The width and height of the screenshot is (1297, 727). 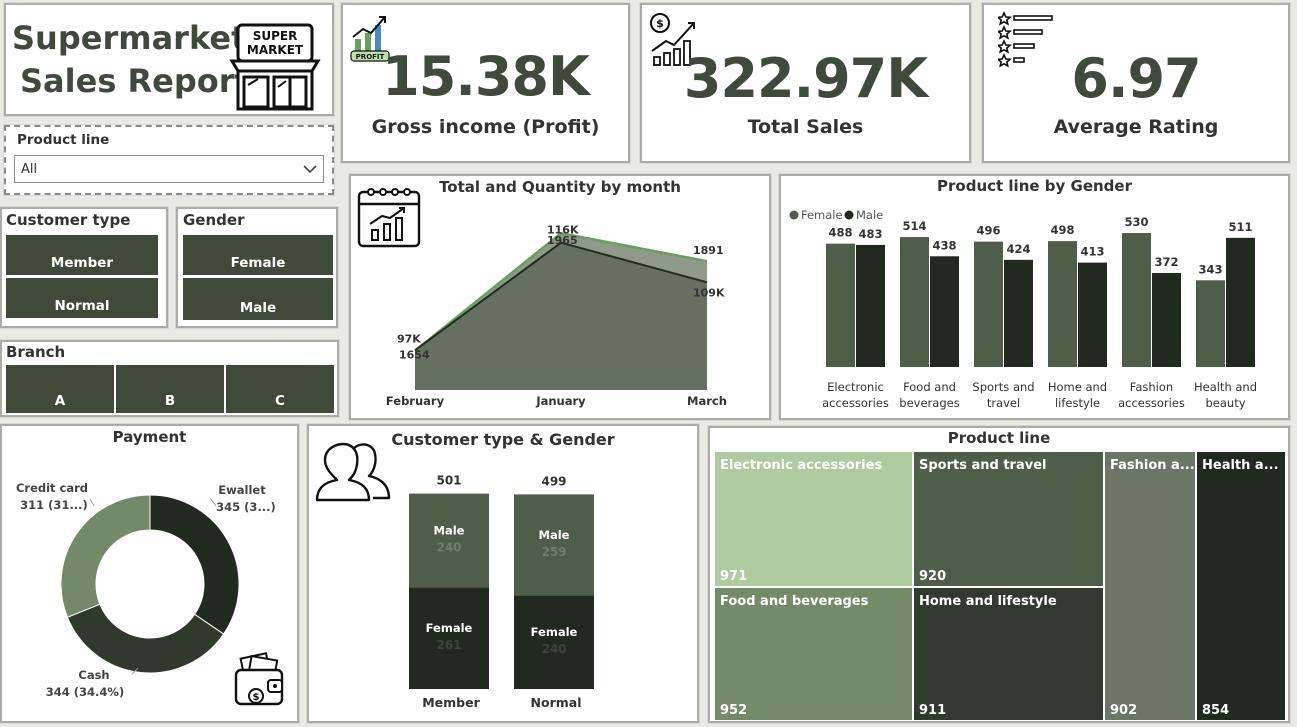 I want to click on quantity-data-label: 1891, so click(x=708, y=250).